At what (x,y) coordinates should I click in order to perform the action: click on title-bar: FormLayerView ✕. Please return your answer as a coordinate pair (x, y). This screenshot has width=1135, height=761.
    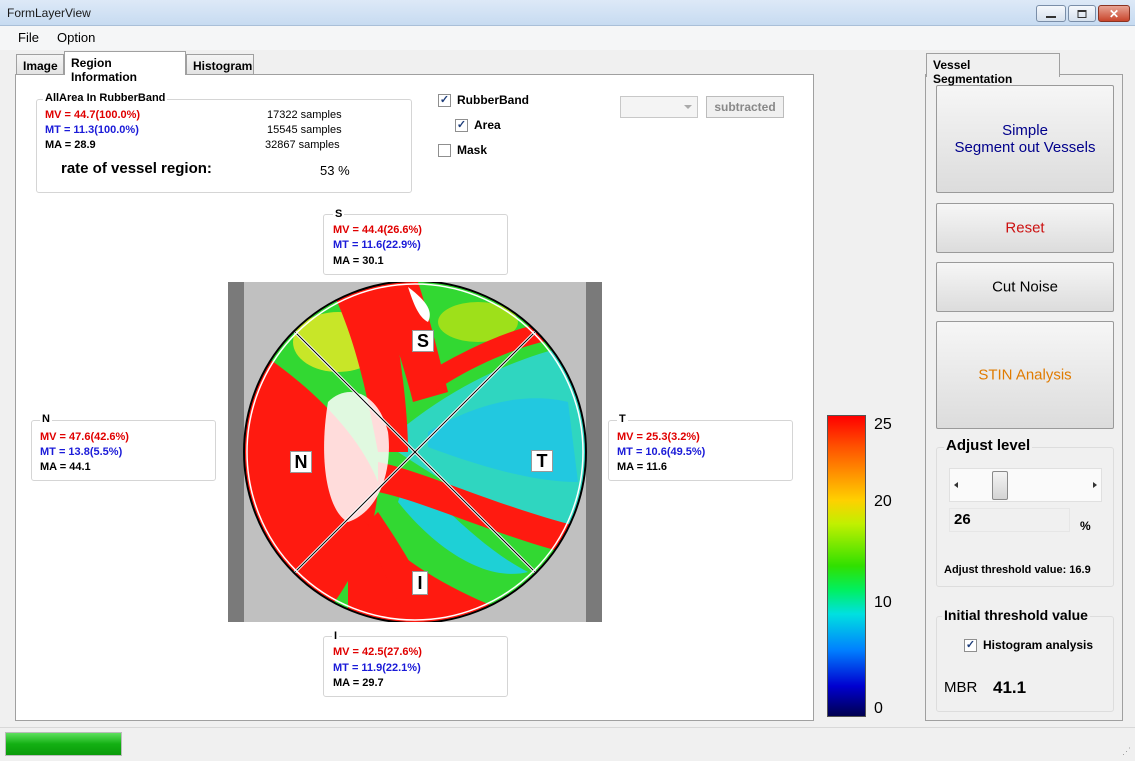
    Looking at the image, I should click on (567, 13).